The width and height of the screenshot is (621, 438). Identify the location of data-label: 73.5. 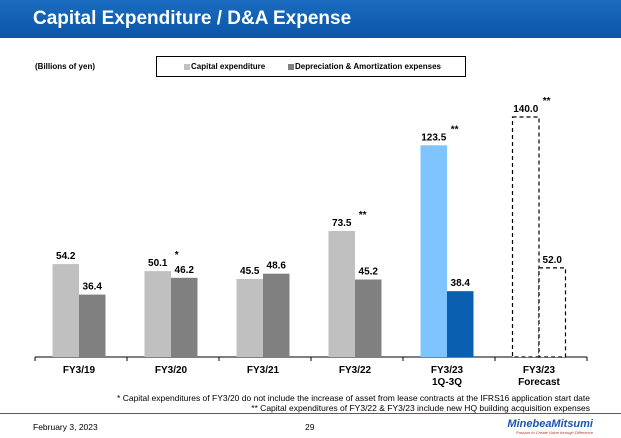
(342, 223).